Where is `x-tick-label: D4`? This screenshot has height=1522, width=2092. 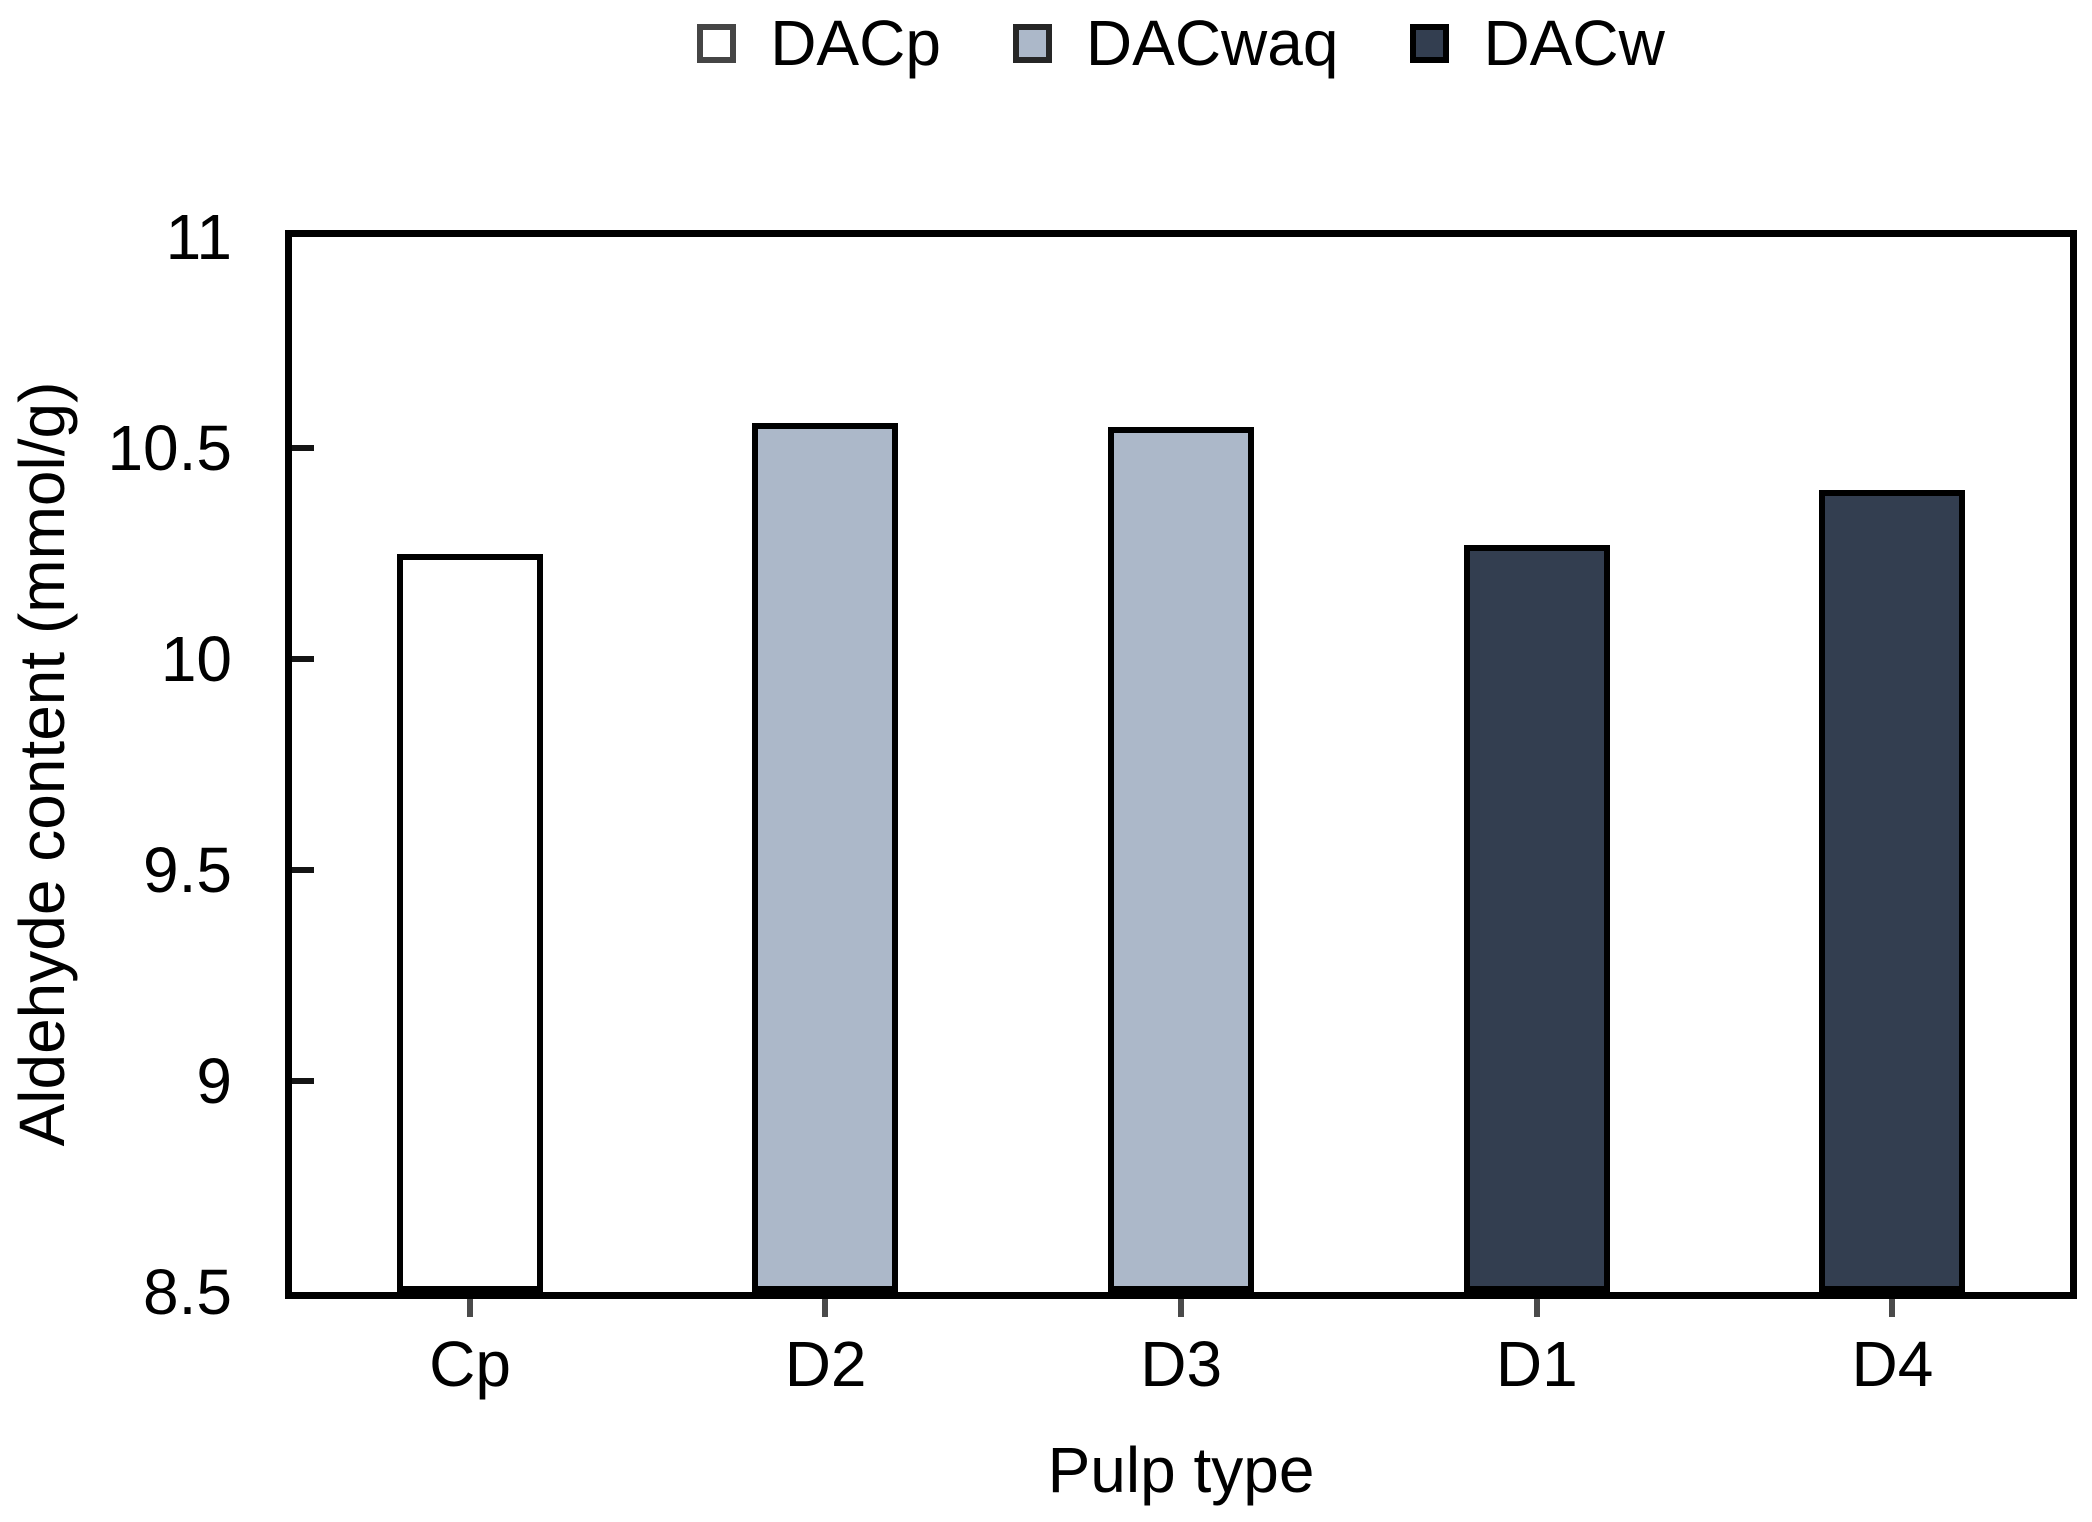
x-tick-label: D4 is located at coordinates (1892, 1364).